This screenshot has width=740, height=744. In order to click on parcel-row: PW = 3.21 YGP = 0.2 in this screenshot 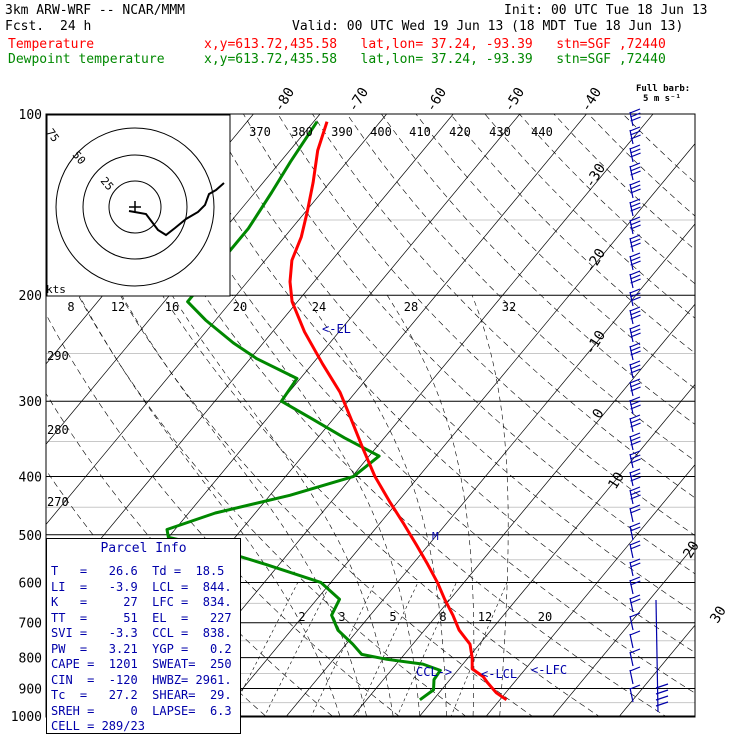, I will do `click(141, 648)`.